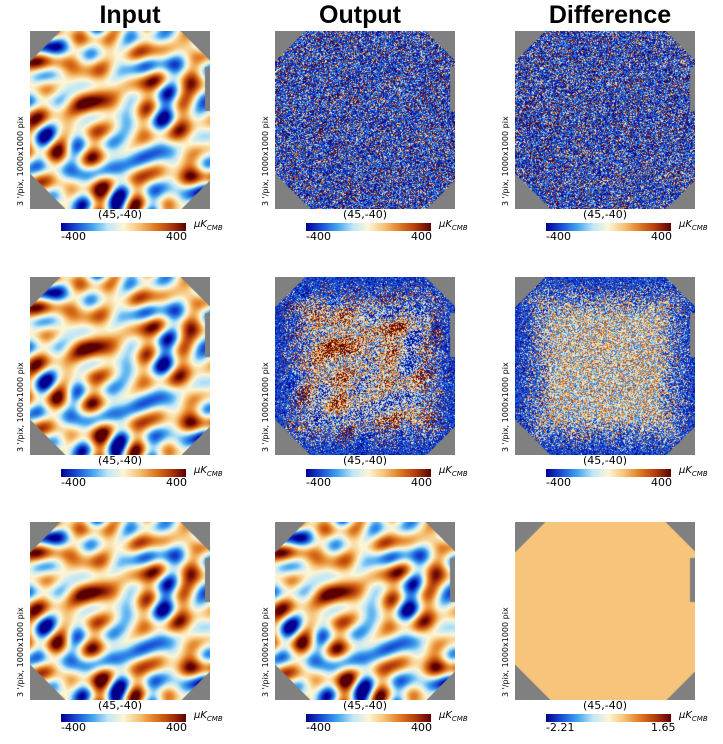 This screenshot has height=744, width=723. What do you see at coordinates (560, 727) in the screenshot?
I see `colorbar-min-label: -2.21` at bounding box center [560, 727].